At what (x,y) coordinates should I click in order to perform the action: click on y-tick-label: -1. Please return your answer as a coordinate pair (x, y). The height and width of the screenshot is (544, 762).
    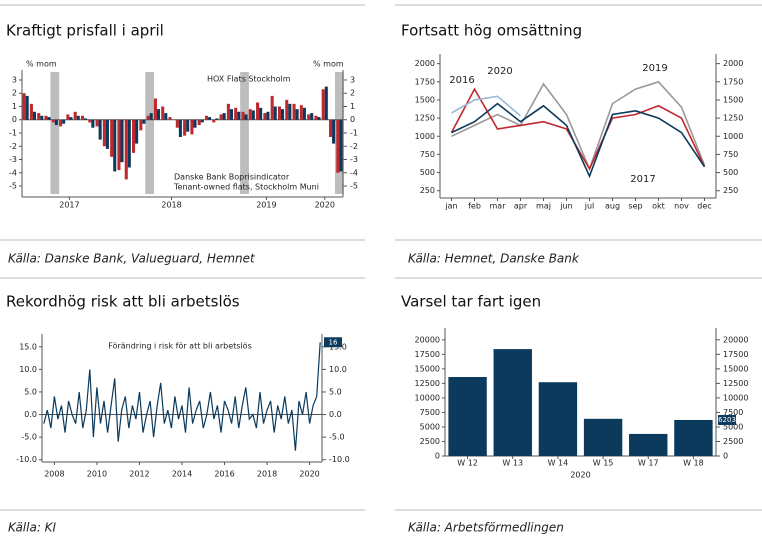
    Looking at the image, I should click on (13, 133).